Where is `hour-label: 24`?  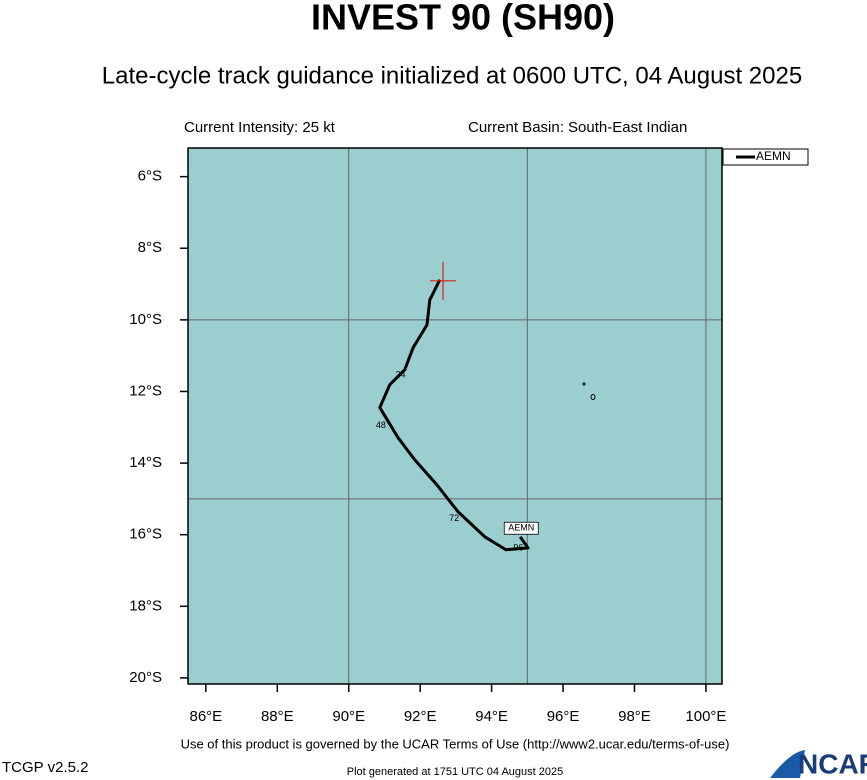
hour-label: 24 is located at coordinates (401, 375).